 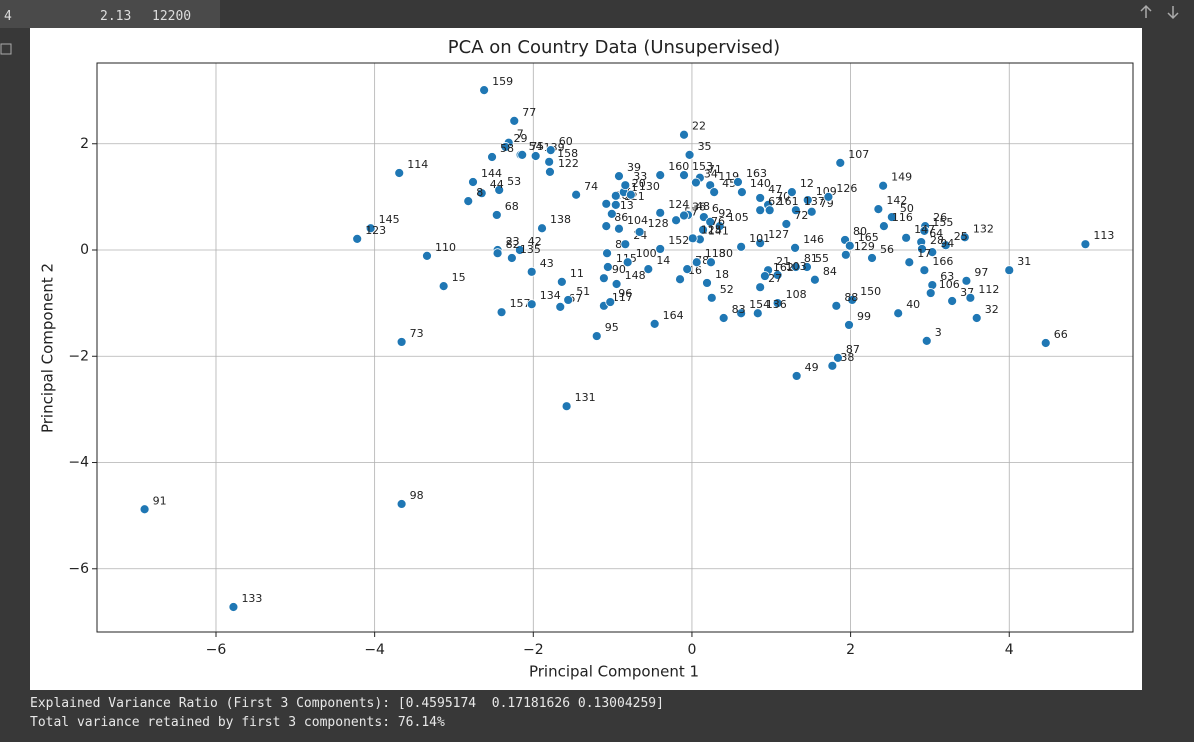 What do you see at coordinates (1009, 650) in the screenshot?
I see `x-tick-label: 4` at bounding box center [1009, 650].